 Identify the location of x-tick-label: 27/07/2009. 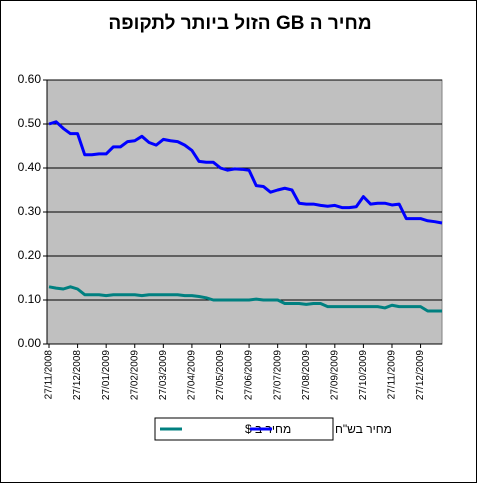
(277, 375).